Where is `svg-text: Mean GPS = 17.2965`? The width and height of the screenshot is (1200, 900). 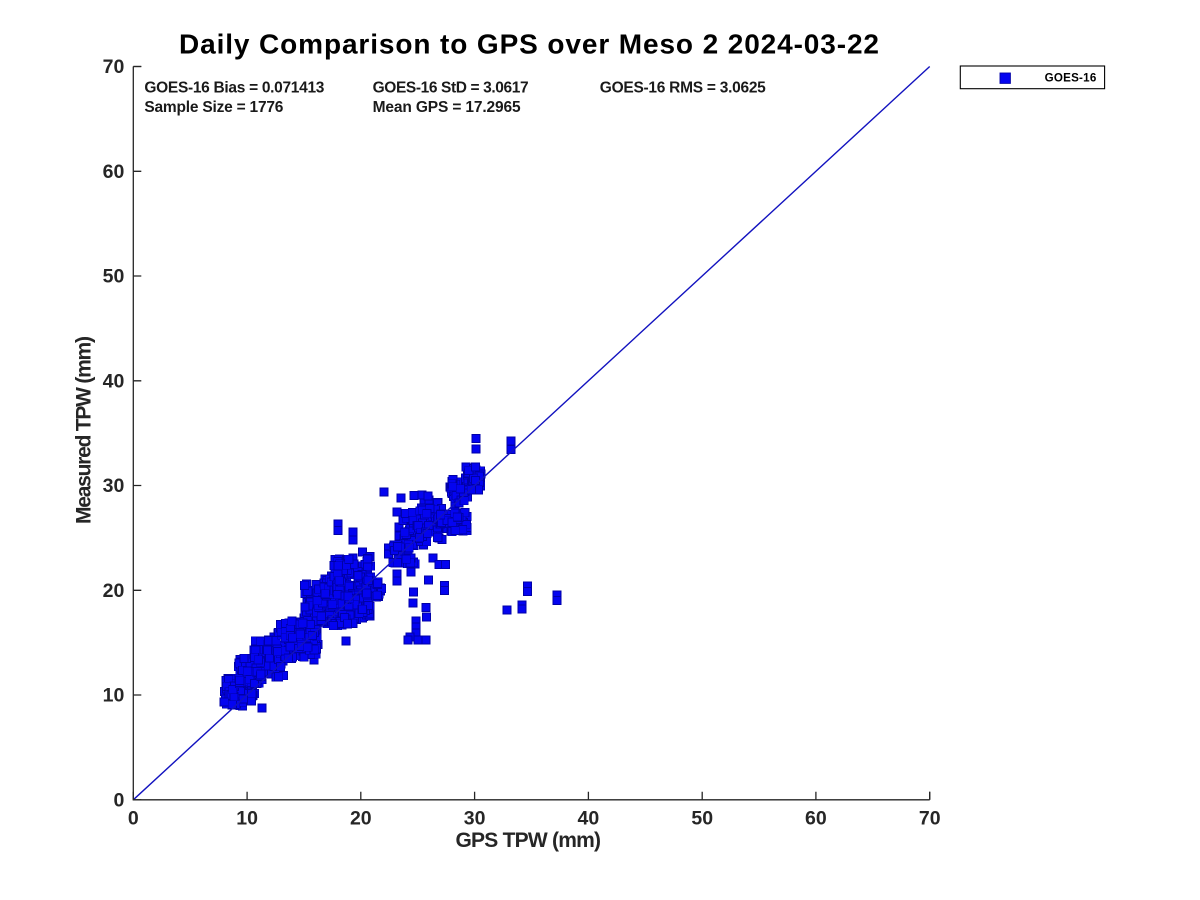 svg-text: Mean GPS = 17.2965 is located at coordinates (447, 107).